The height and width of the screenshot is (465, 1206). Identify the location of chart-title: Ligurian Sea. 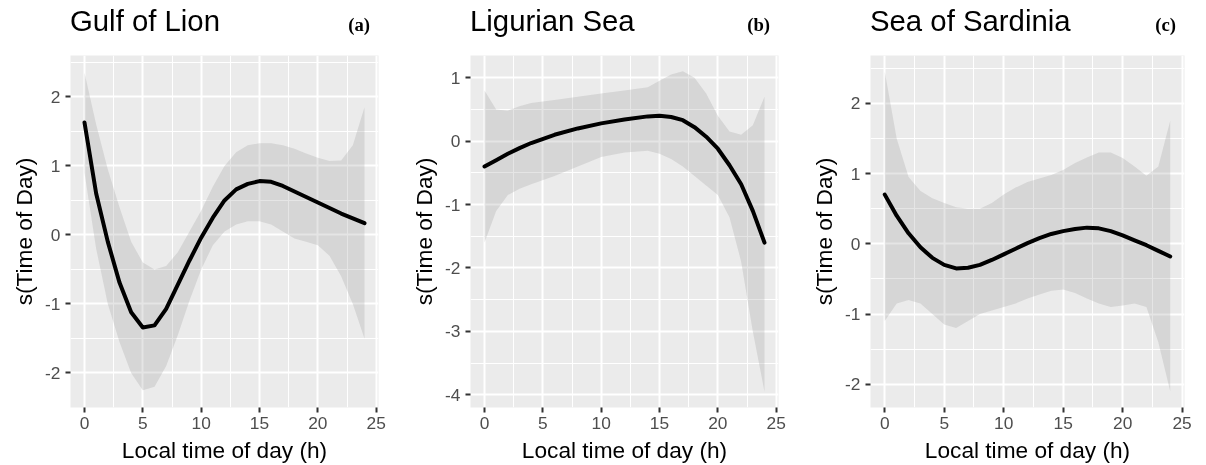
(552, 21).